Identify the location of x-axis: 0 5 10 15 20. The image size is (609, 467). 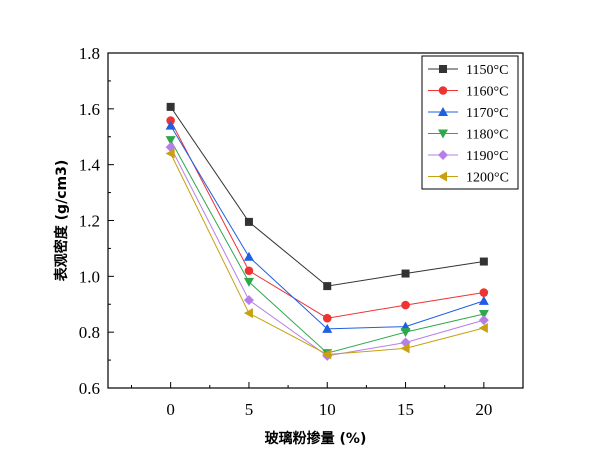
(311, 400).